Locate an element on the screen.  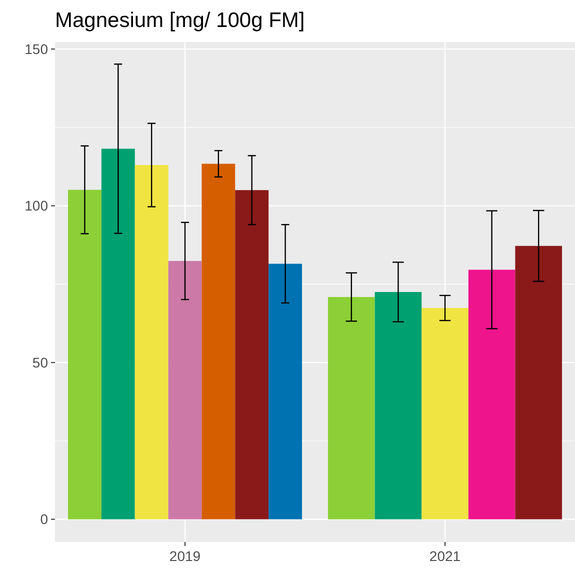
y-tick-label: 0 is located at coordinates (44, 519).